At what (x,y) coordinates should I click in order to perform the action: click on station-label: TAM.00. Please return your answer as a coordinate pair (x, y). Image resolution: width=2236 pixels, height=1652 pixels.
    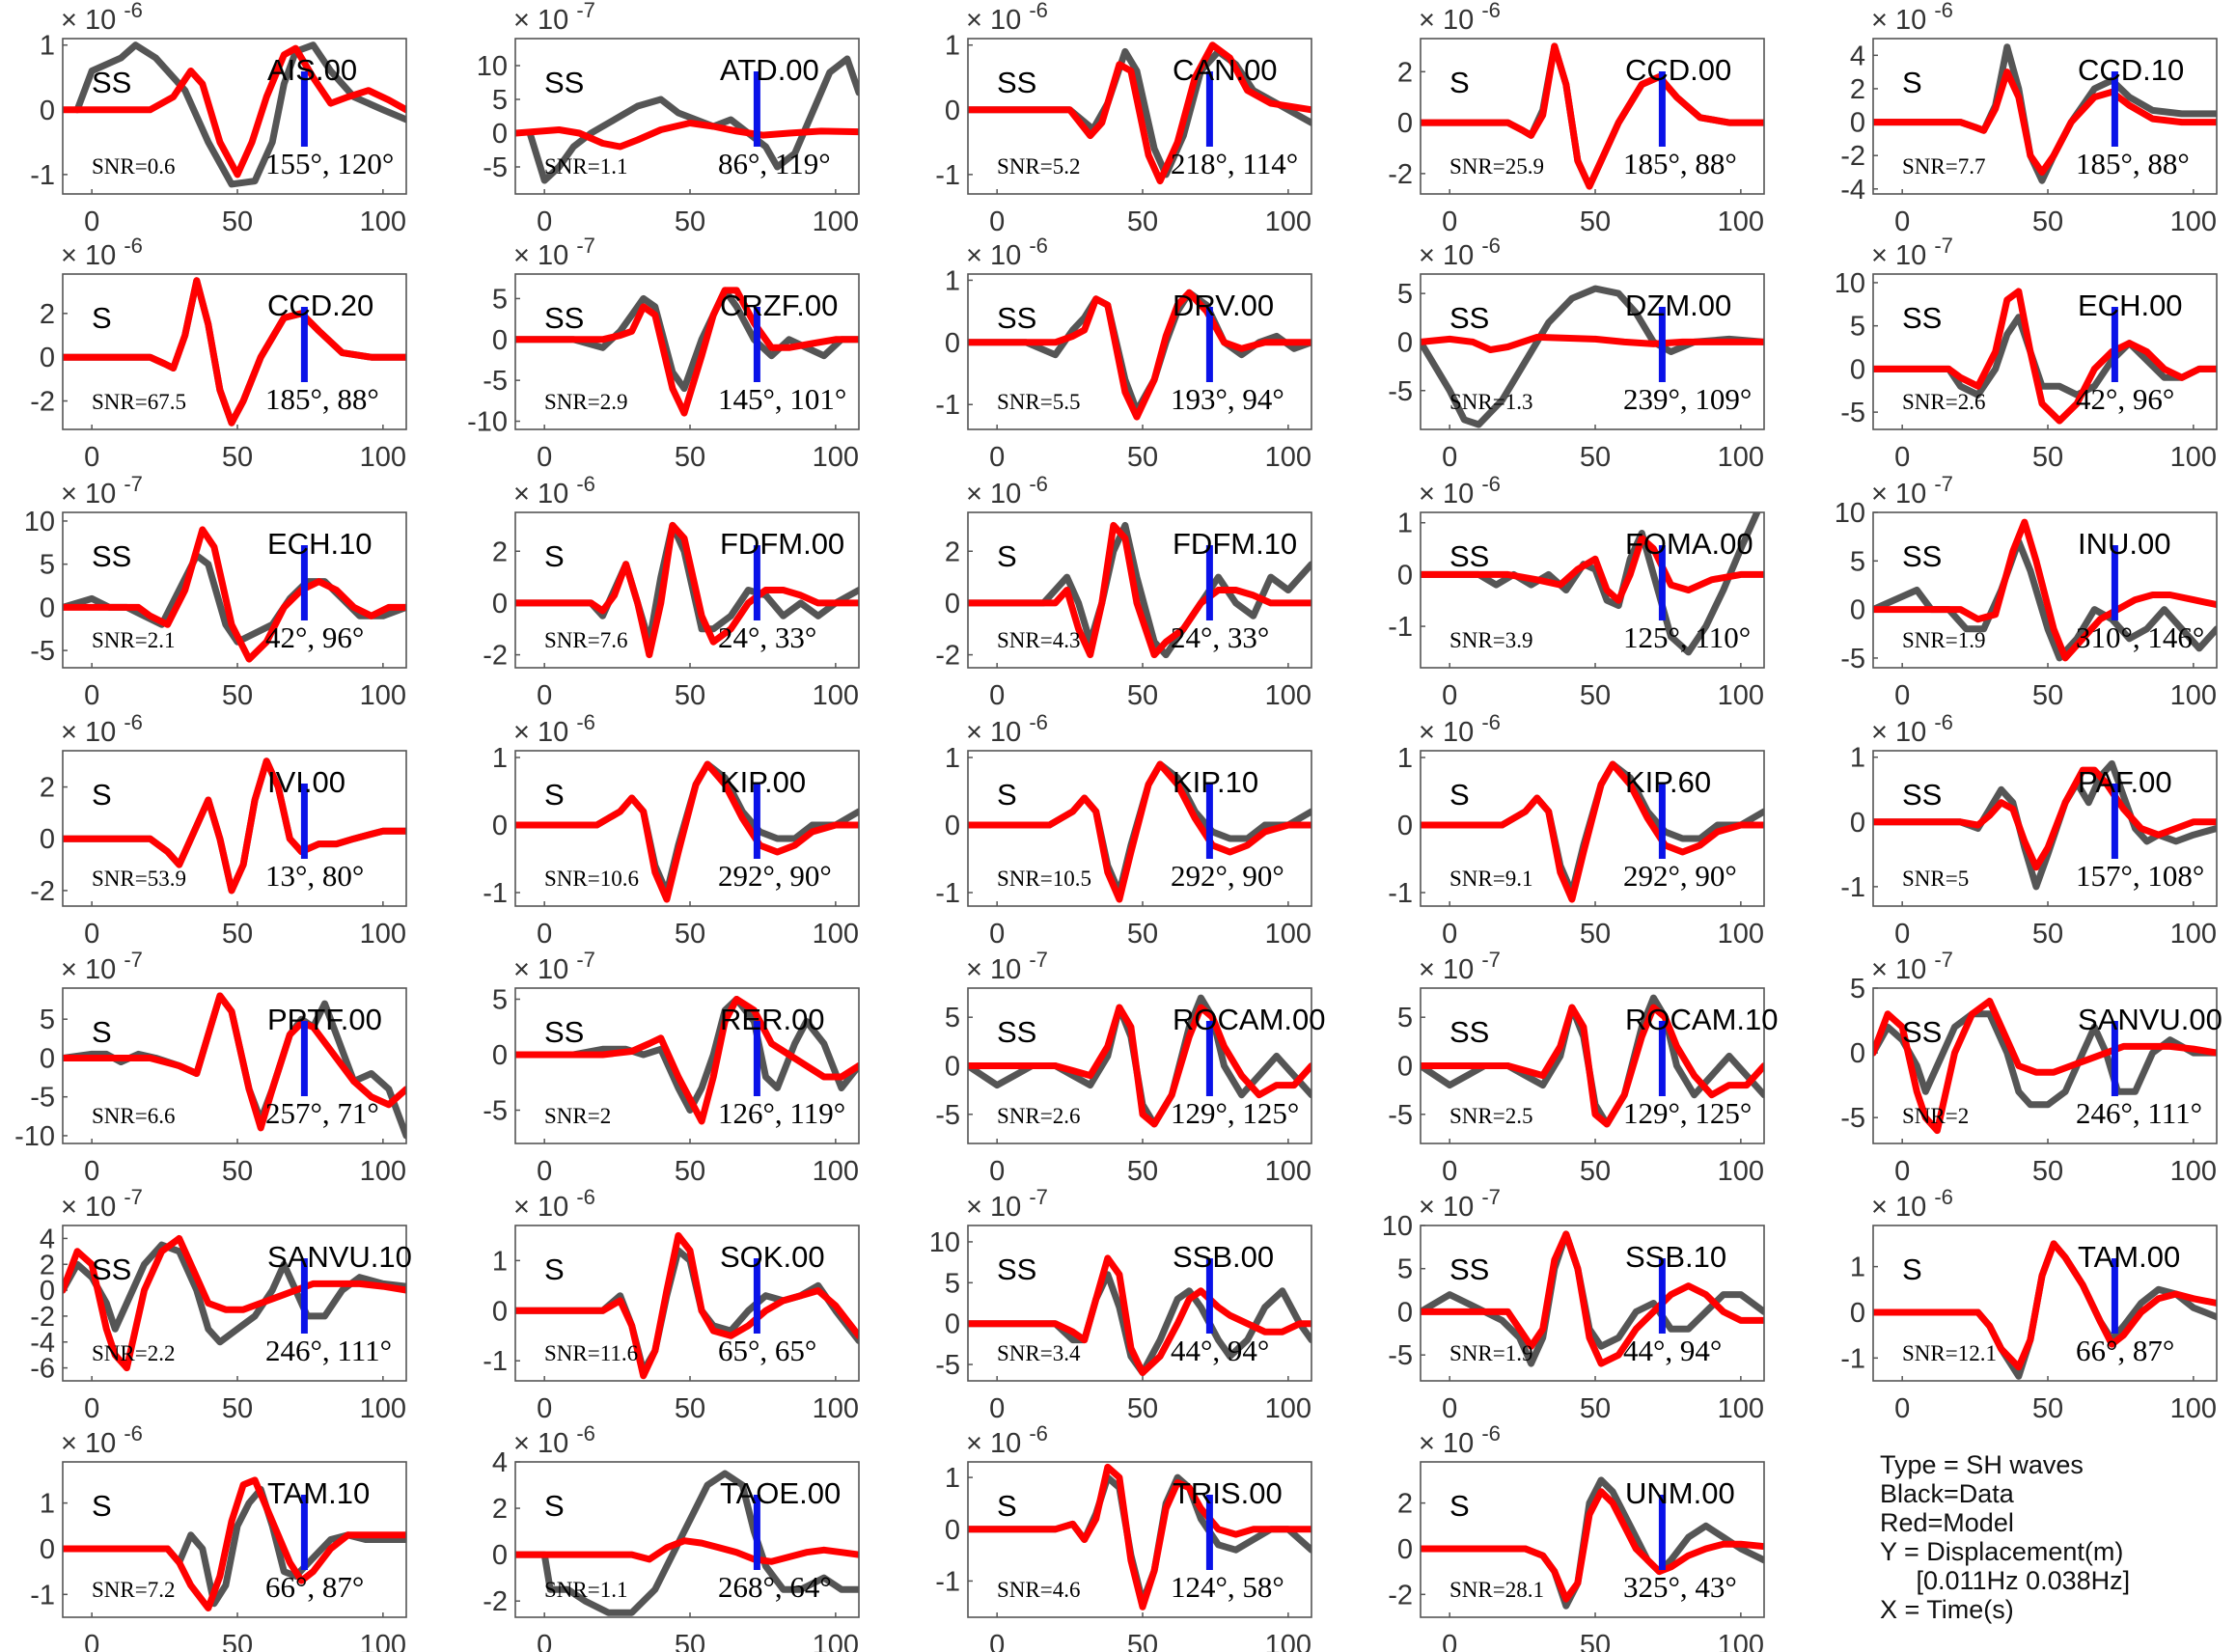
    Looking at the image, I should click on (2129, 1257).